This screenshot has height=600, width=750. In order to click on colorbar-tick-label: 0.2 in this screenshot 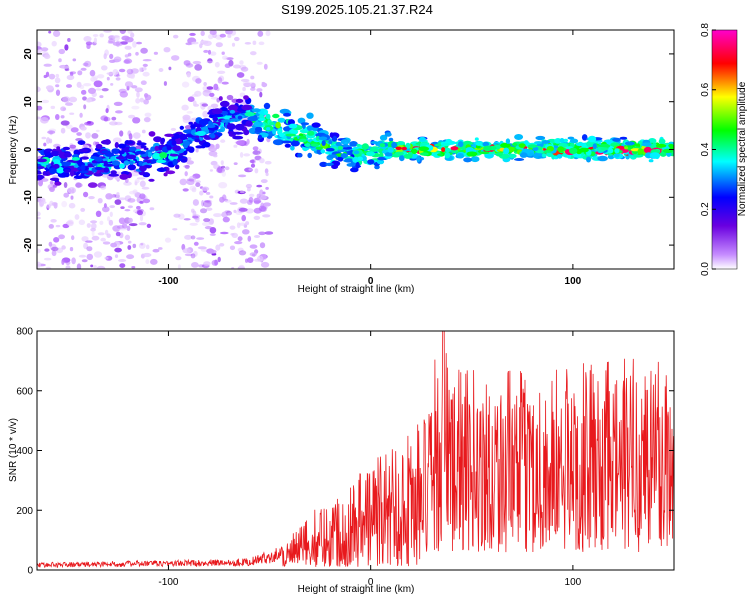, I will do `click(705, 209)`.